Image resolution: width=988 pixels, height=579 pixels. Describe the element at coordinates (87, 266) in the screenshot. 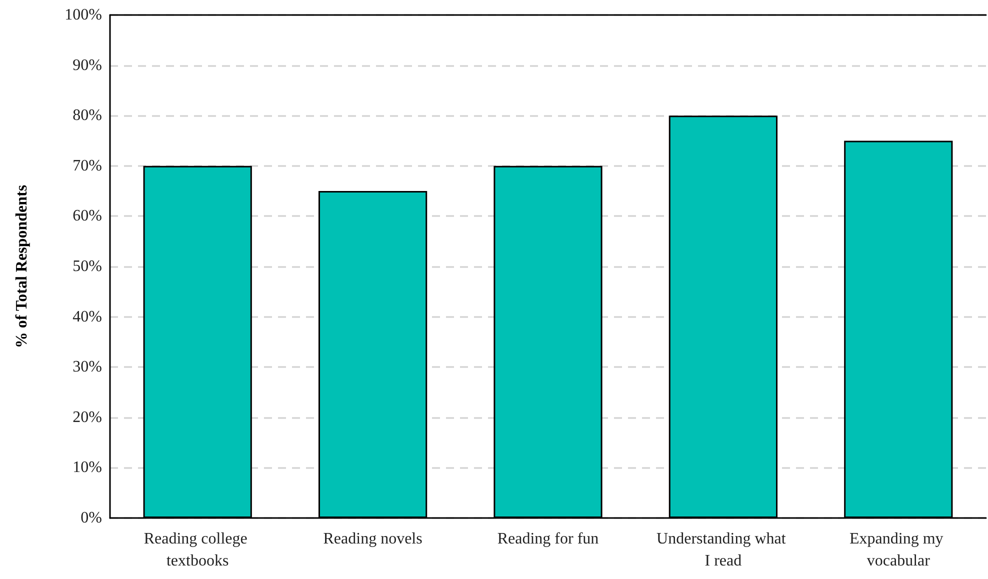

I see `y-tick-label: 50%` at that location.